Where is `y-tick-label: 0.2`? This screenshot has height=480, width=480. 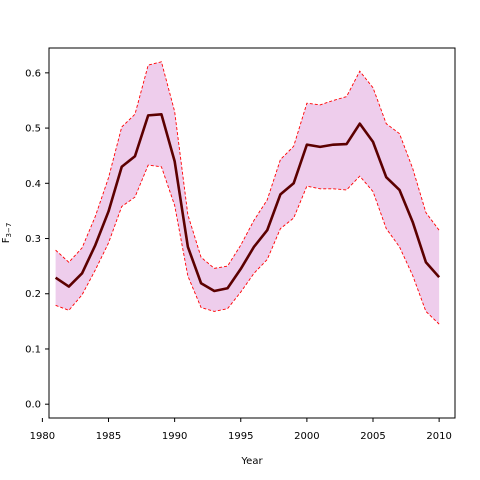
y-tick-label: 0.2 is located at coordinates (33, 294).